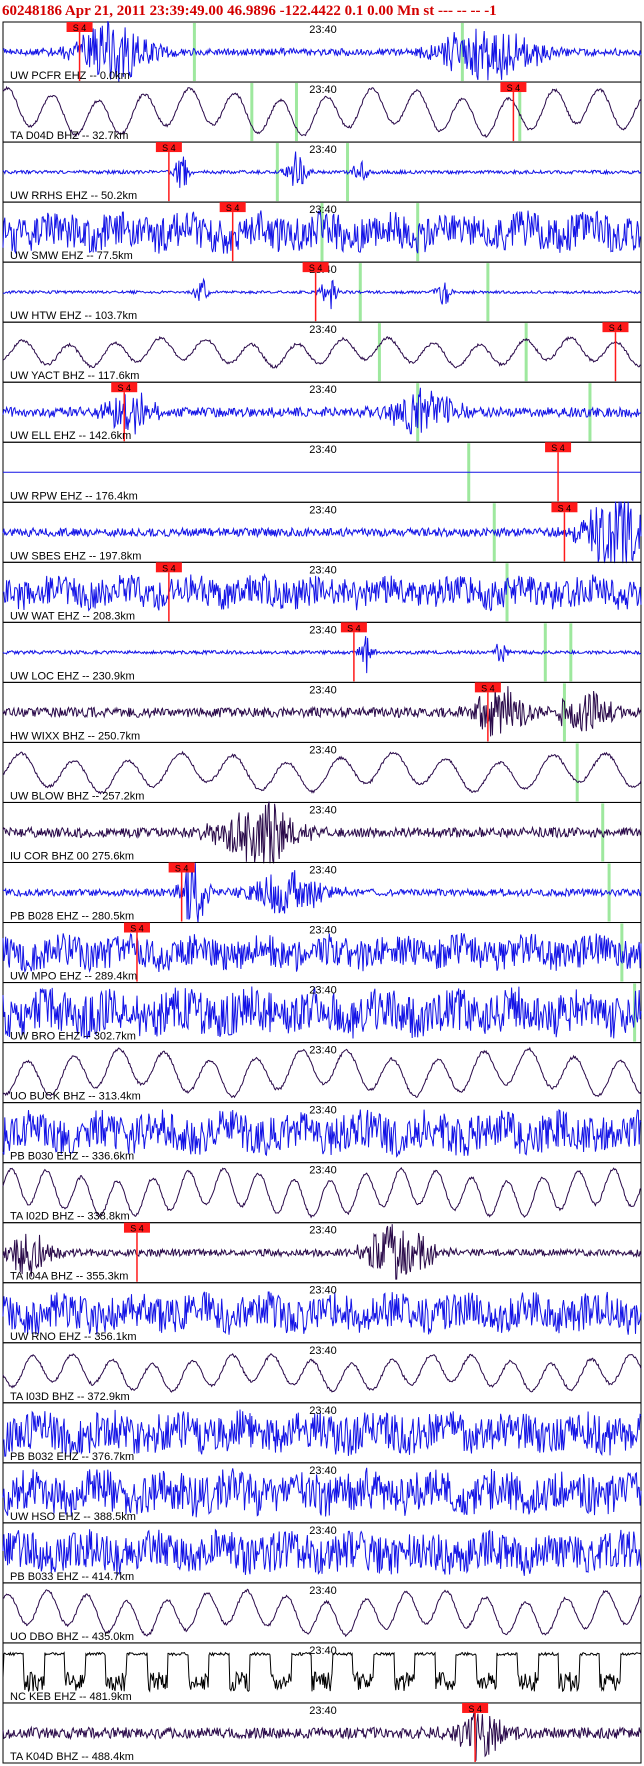  I want to click on station-label: UW RNO EHZ -- 356.1km, so click(73, 1337).